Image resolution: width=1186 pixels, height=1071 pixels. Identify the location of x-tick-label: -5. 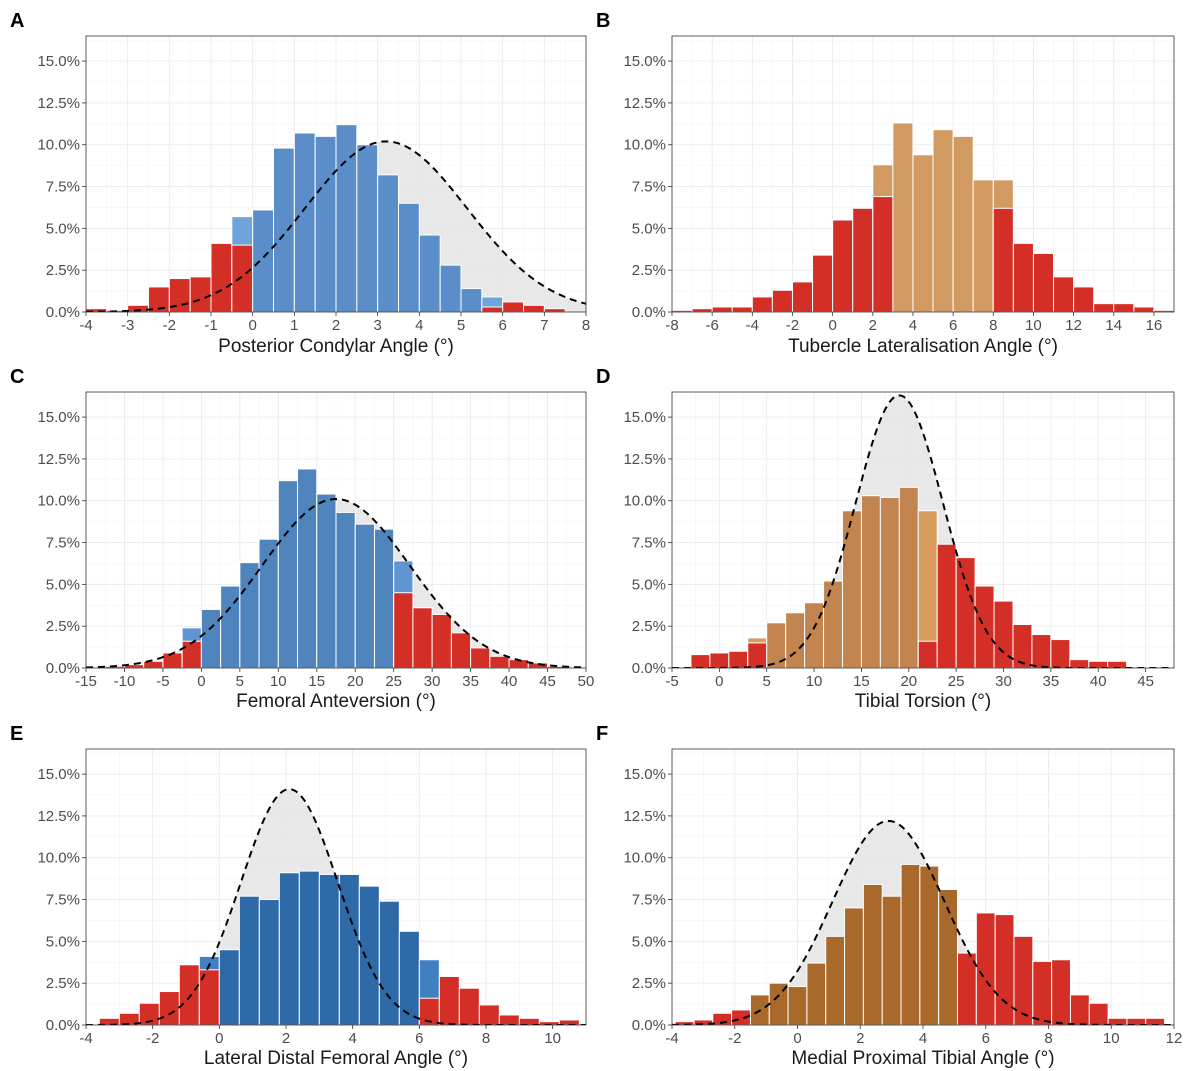
(671, 681).